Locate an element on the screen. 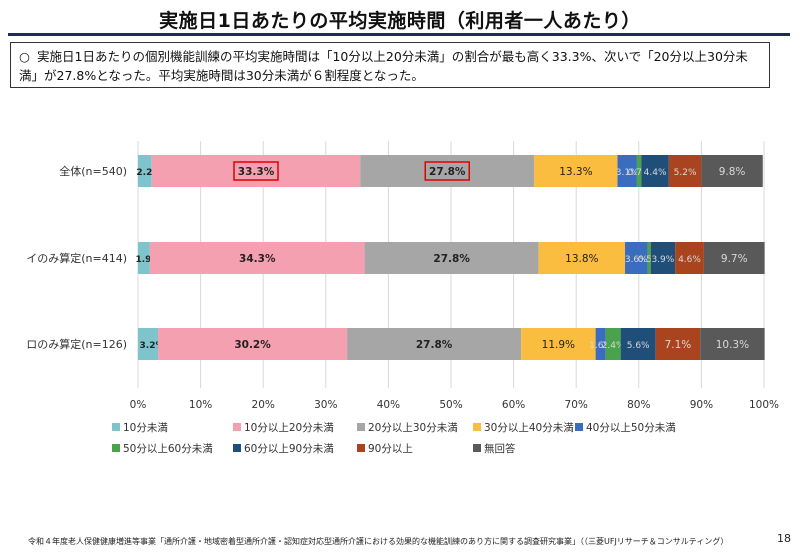  data-label: 10.3% is located at coordinates (732, 345).